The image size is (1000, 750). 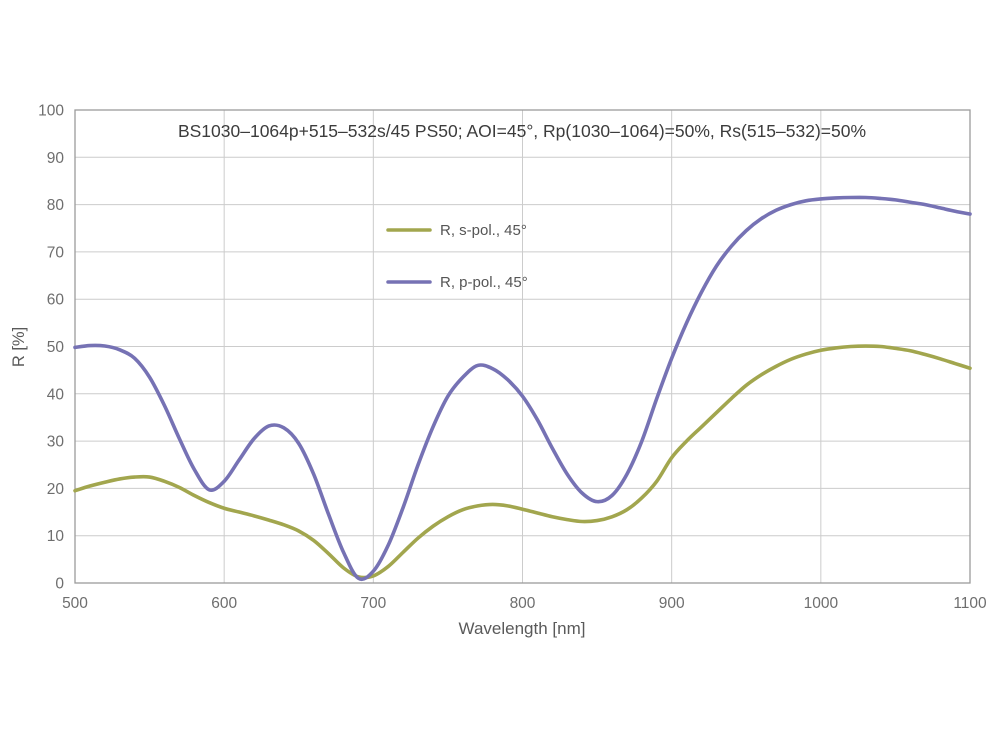 What do you see at coordinates (56, 536) in the screenshot?
I see `y-tick-label: 10` at bounding box center [56, 536].